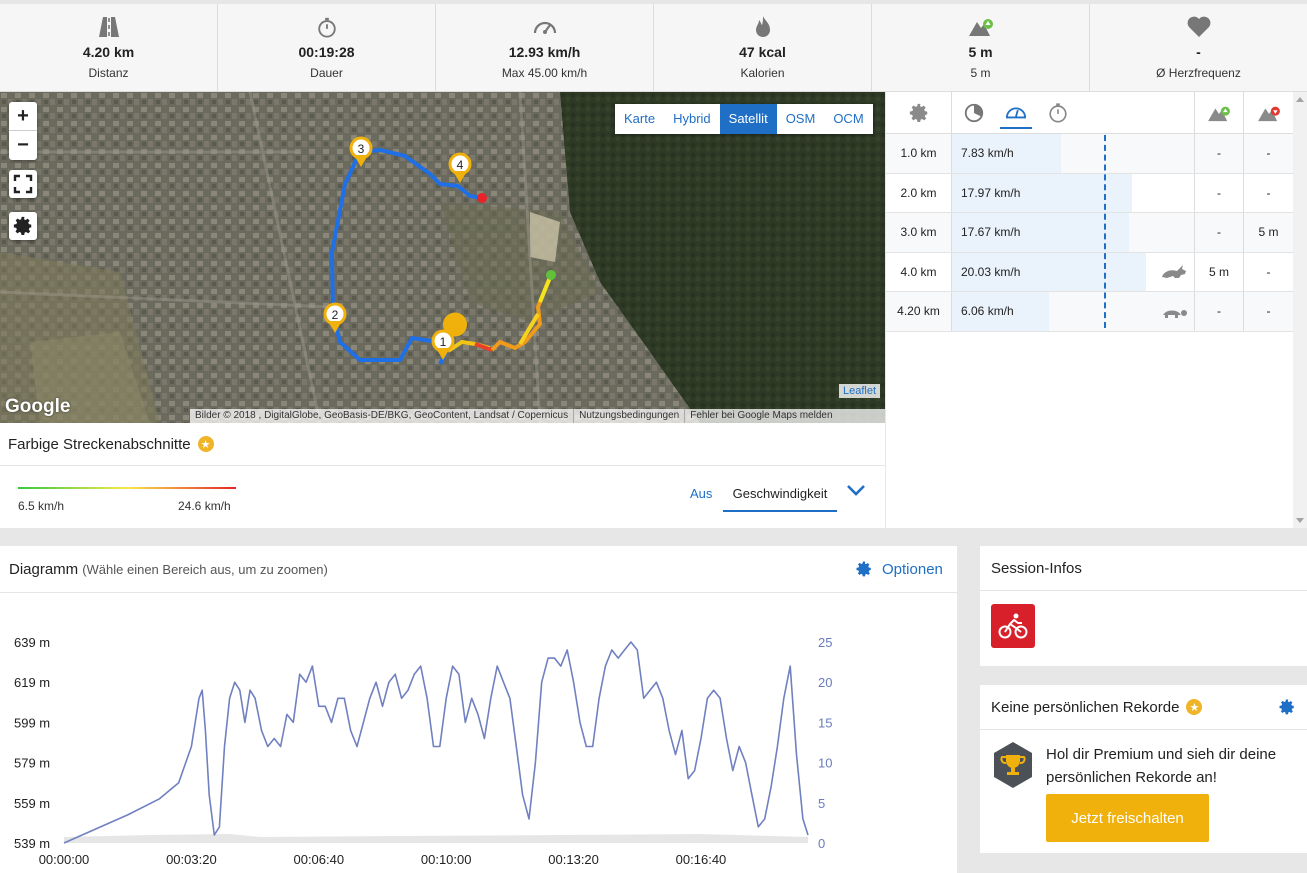 The height and width of the screenshot is (873, 1307). I want to click on stat-heartrate: - Ø Herzfrequenz, so click(1198, 47).